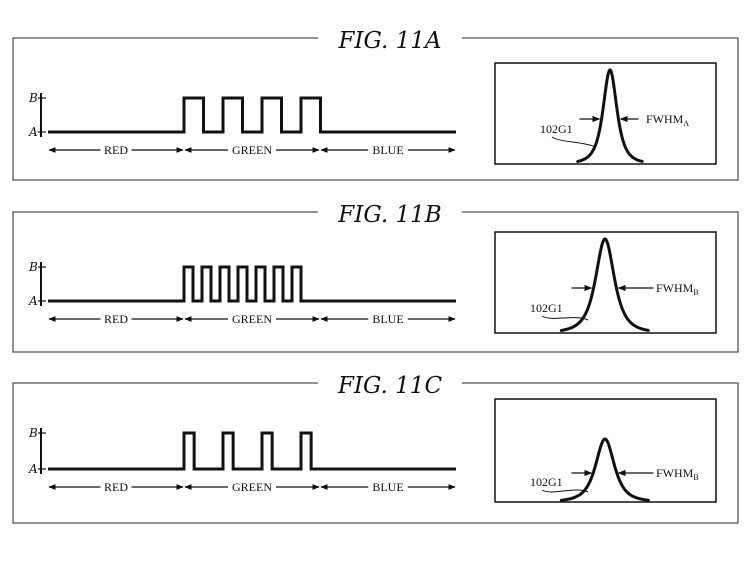 The width and height of the screenshot is (751, 568). Describe the element at coordinates (389, 41) in the screenshot. I see `figure-title: FIG. 11A` at that location.